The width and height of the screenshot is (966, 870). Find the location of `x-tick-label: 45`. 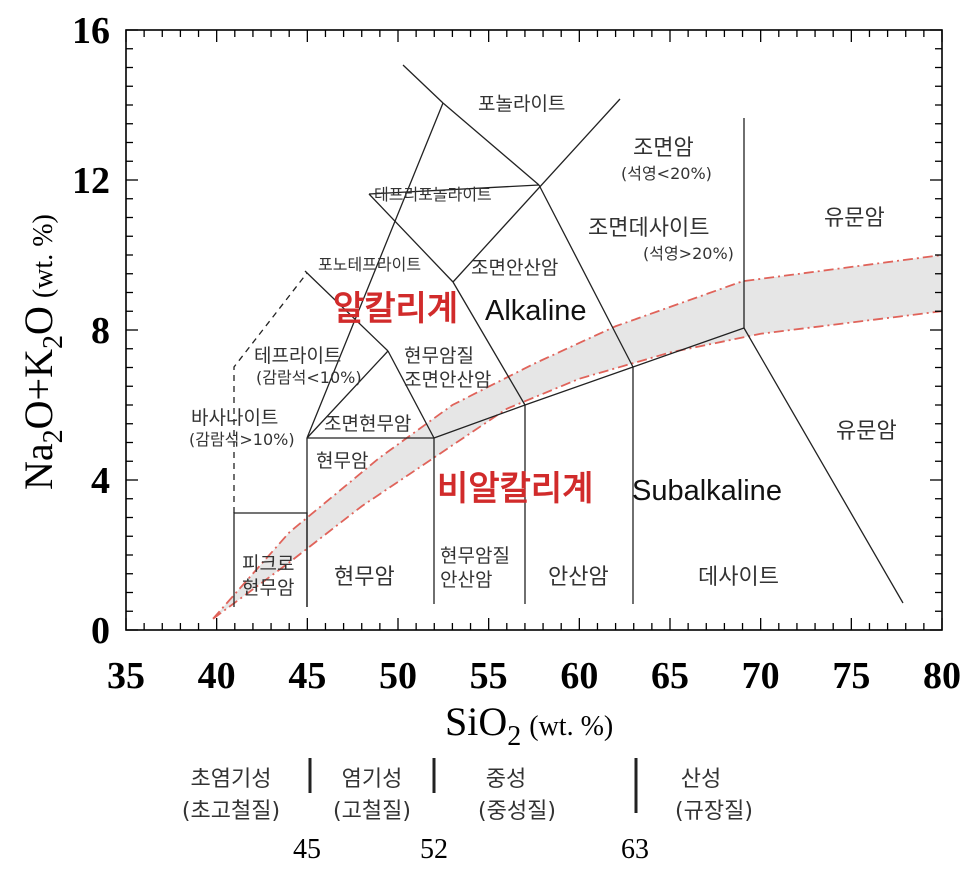

x-tick-label: 45 is located at coordinates (307, 676).